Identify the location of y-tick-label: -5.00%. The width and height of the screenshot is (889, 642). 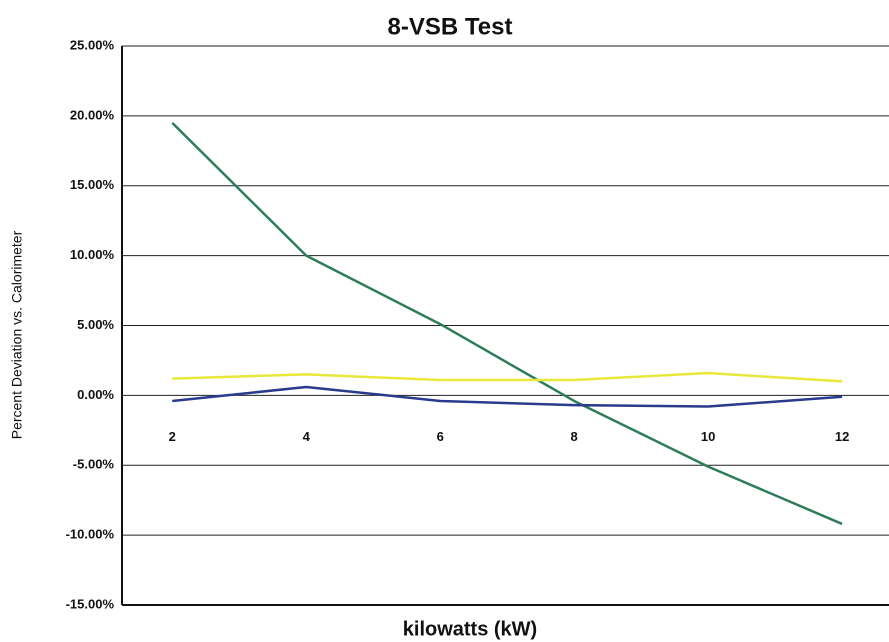
(94, 464).